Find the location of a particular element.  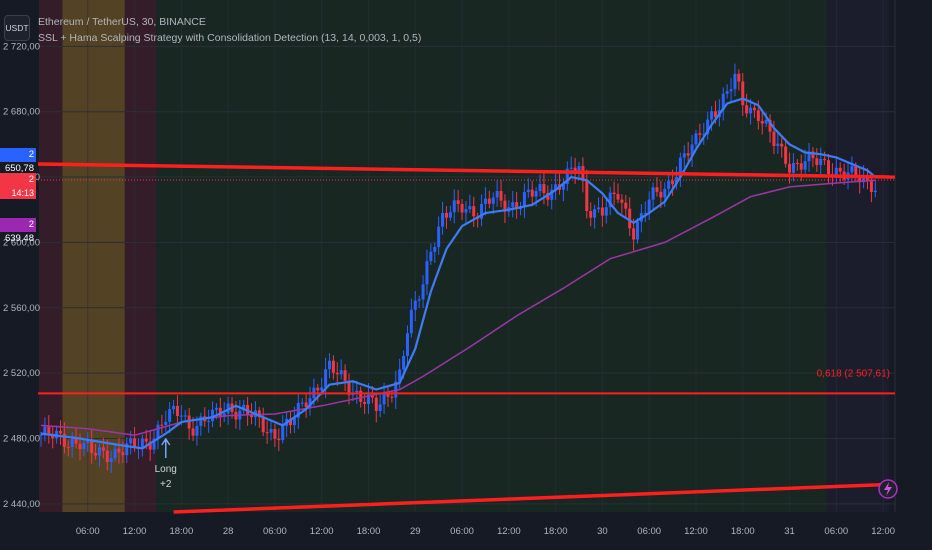

y-tick-label: 2 440,00 is located at coordinates (21, 504).